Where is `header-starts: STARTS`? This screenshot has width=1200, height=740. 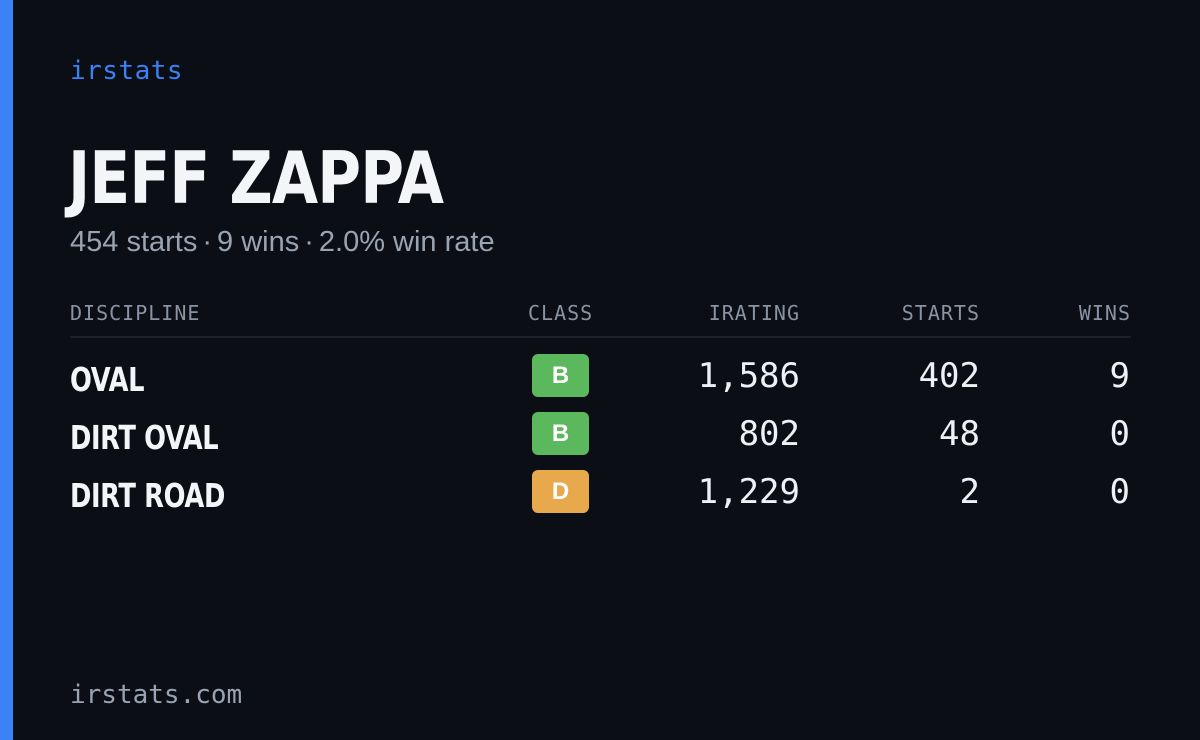 header-starts: STARTS is located at coordinates (940, 313).